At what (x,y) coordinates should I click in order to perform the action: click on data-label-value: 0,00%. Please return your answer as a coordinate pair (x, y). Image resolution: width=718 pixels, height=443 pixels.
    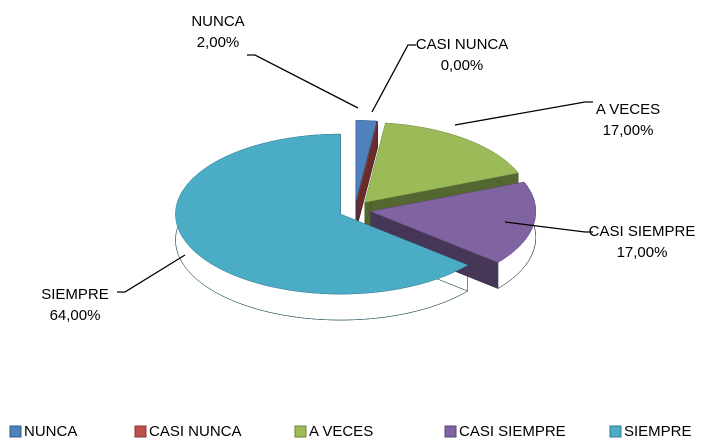
    Looking at the image, I should click on (462, 65).